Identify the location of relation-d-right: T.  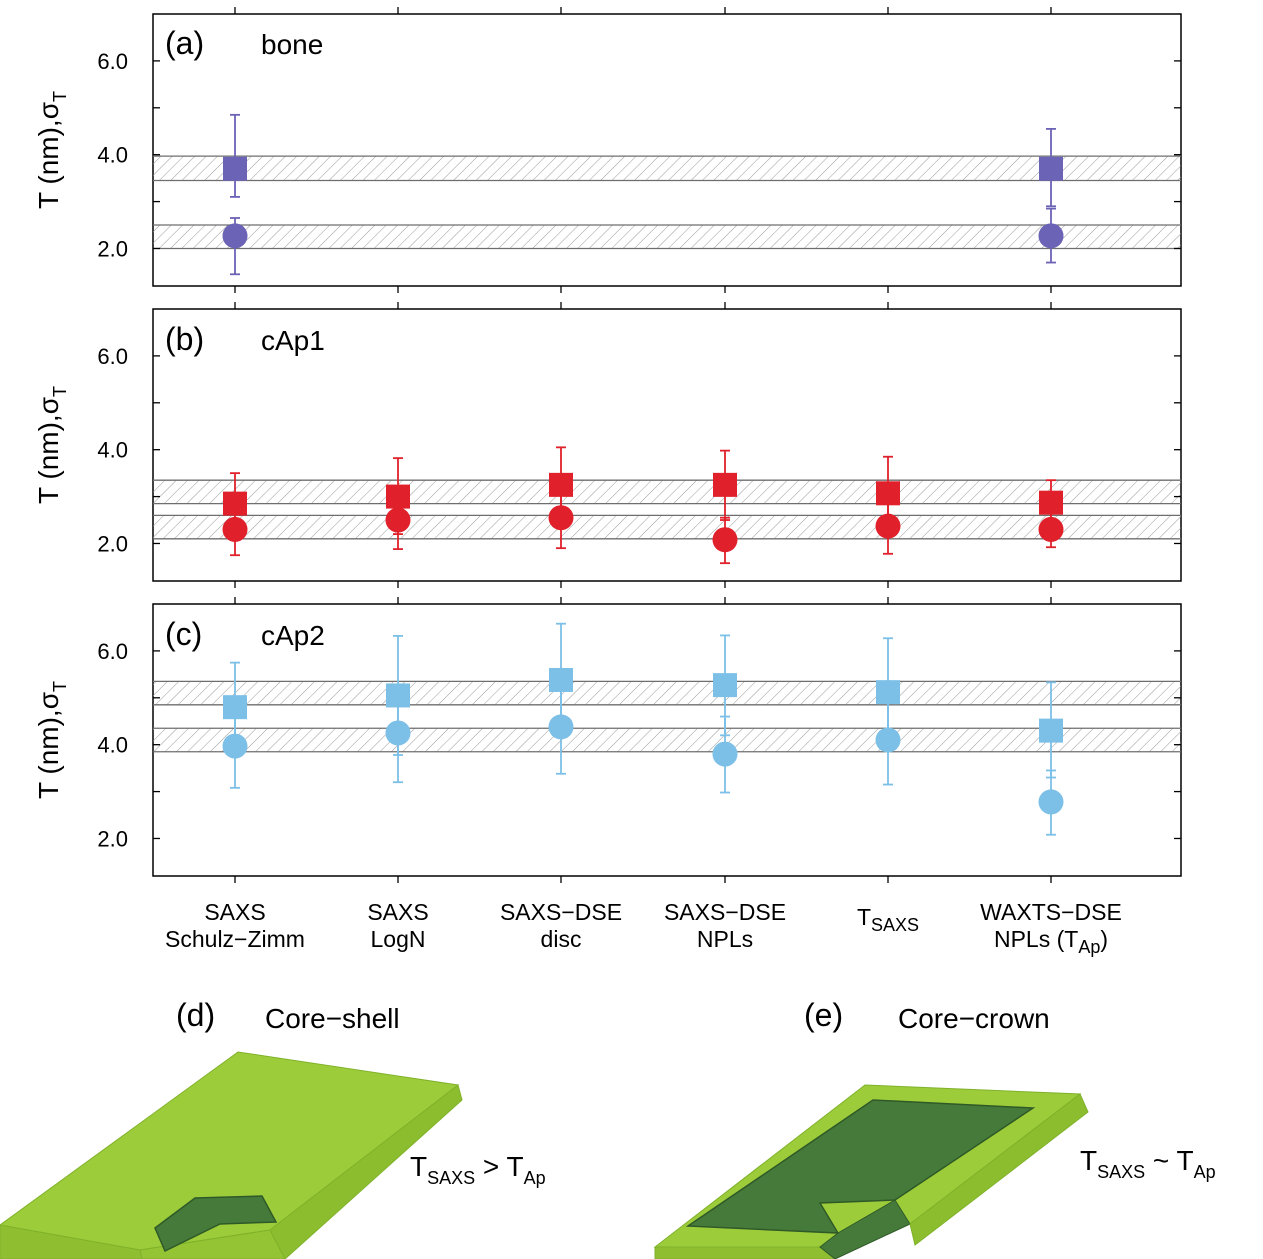
(515, 1166).